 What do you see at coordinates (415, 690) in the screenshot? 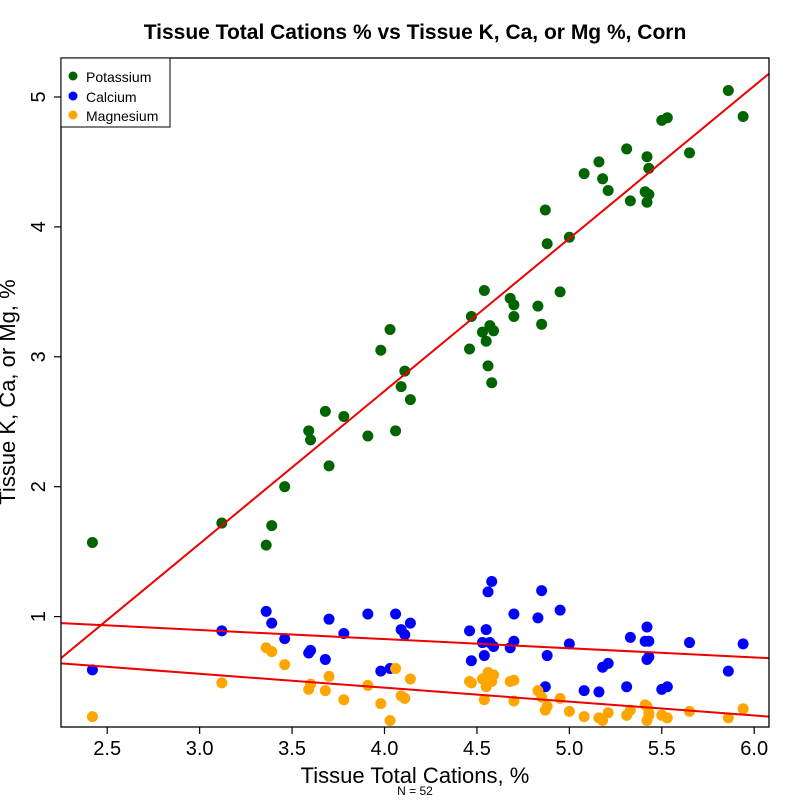
I see `trend-line-magnesium` at bounding box center [415, 690].